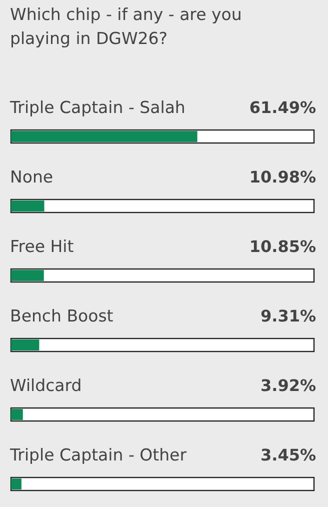  I want to click on data-label: 9.31%, so click(288, 316).